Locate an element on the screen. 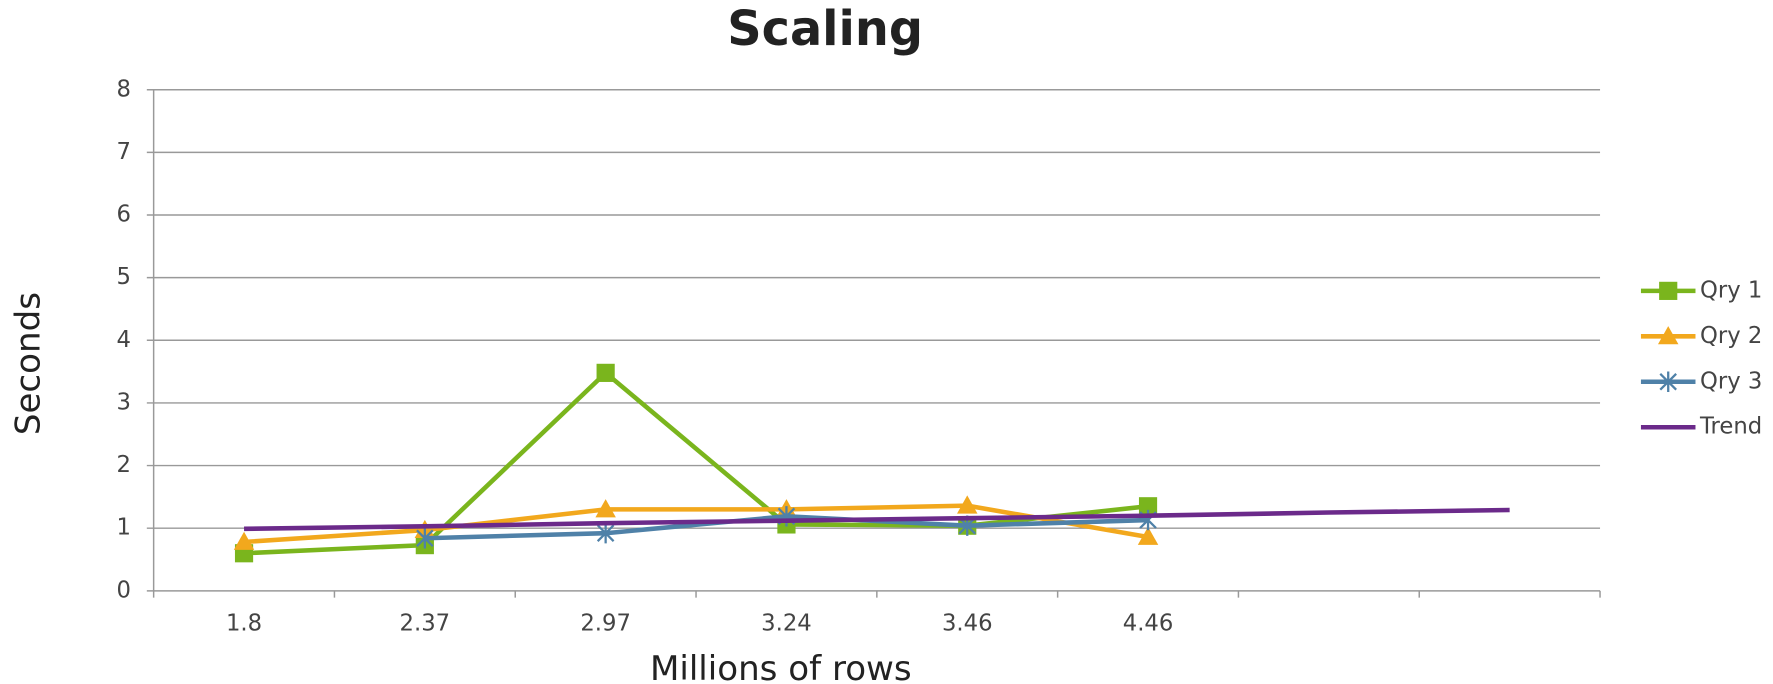 Image resolution: width=1773 pixels, height=684 pixels. y-tick-label: 5 is located at coordinates (123, 277).